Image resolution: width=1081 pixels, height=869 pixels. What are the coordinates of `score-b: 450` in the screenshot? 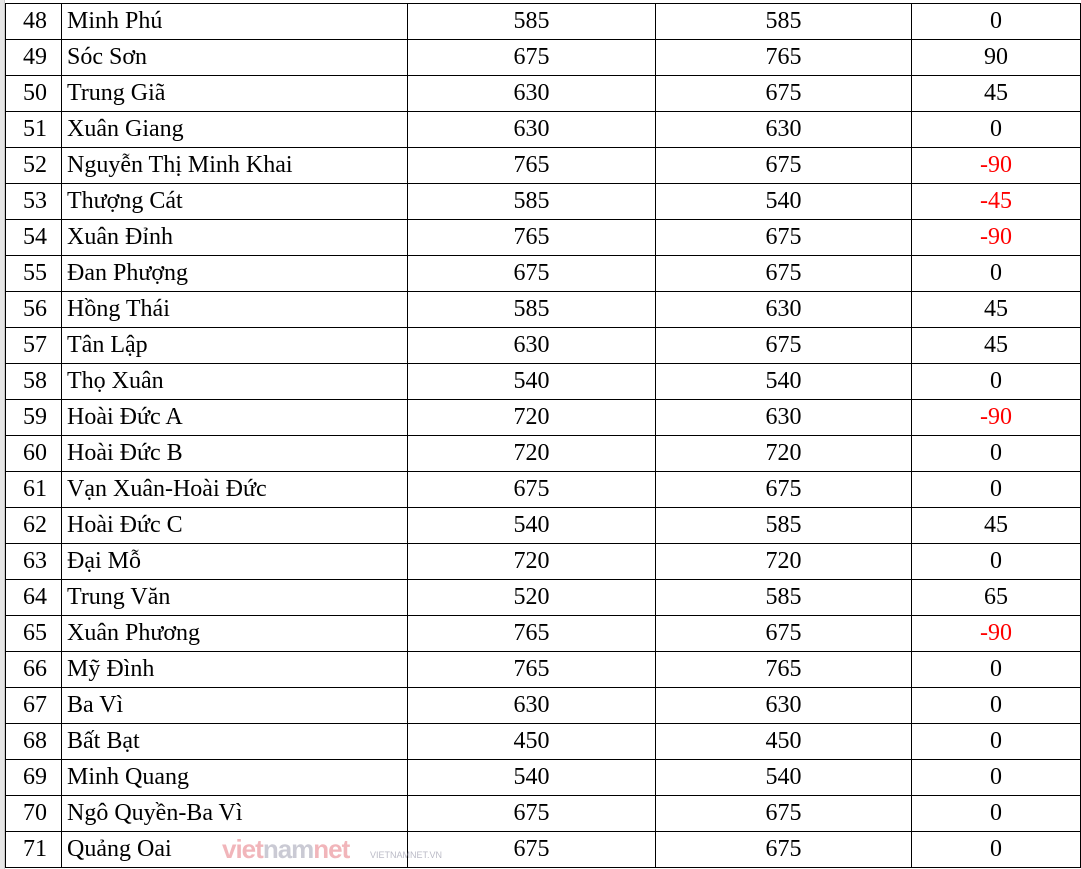 It's located at (783, 741).